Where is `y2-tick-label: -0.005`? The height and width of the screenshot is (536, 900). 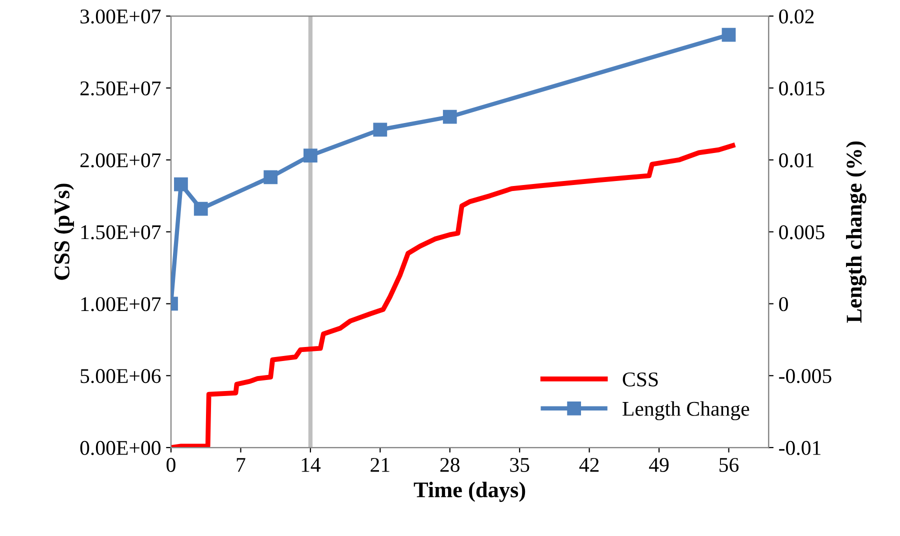 y2-tick-label: -0.005 is located at coordinates (805, 376).